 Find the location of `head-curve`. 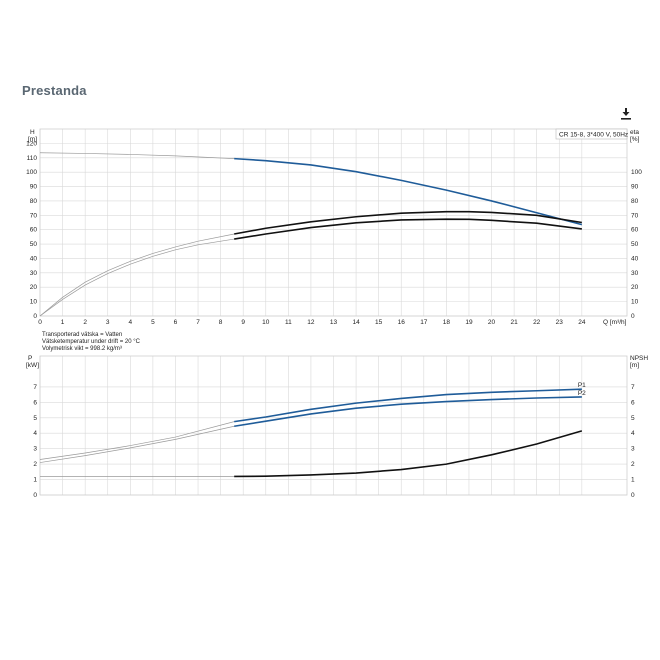

head-curve is located at coordinates (408, 191).